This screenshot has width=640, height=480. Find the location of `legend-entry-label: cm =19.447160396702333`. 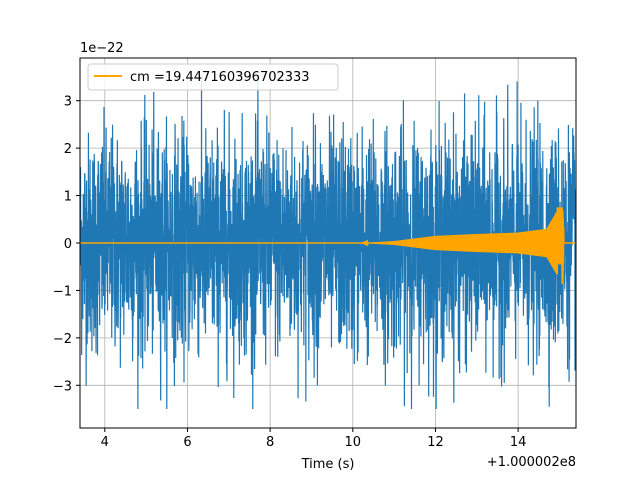

legend-entry-label: cm =19.447160396702333 is located at coordinates (220, 77).